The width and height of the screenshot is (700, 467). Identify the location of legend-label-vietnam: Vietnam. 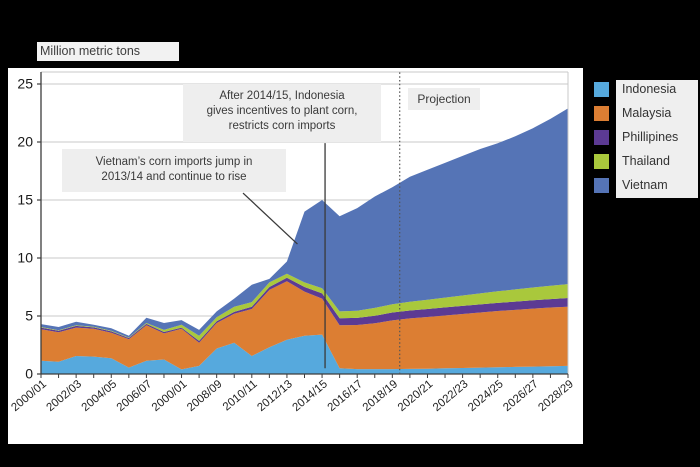
(645, 185).